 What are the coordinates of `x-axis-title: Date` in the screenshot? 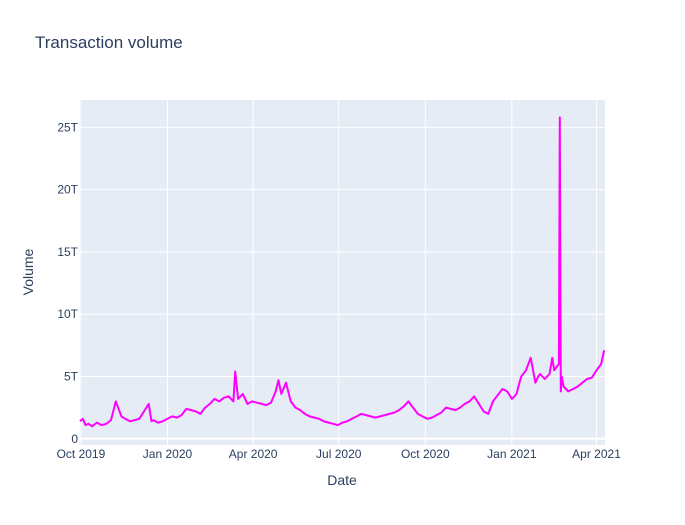 It's located at (342, 480).